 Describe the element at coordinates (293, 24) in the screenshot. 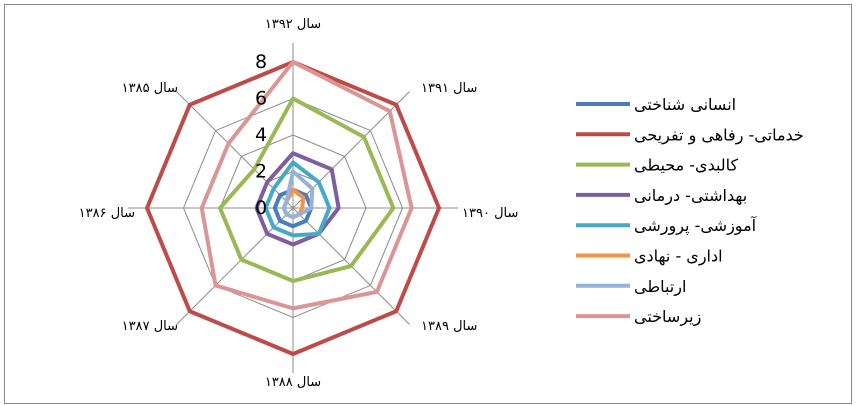

I see `category-label-0: سال ۱۳۹۲` at that location.